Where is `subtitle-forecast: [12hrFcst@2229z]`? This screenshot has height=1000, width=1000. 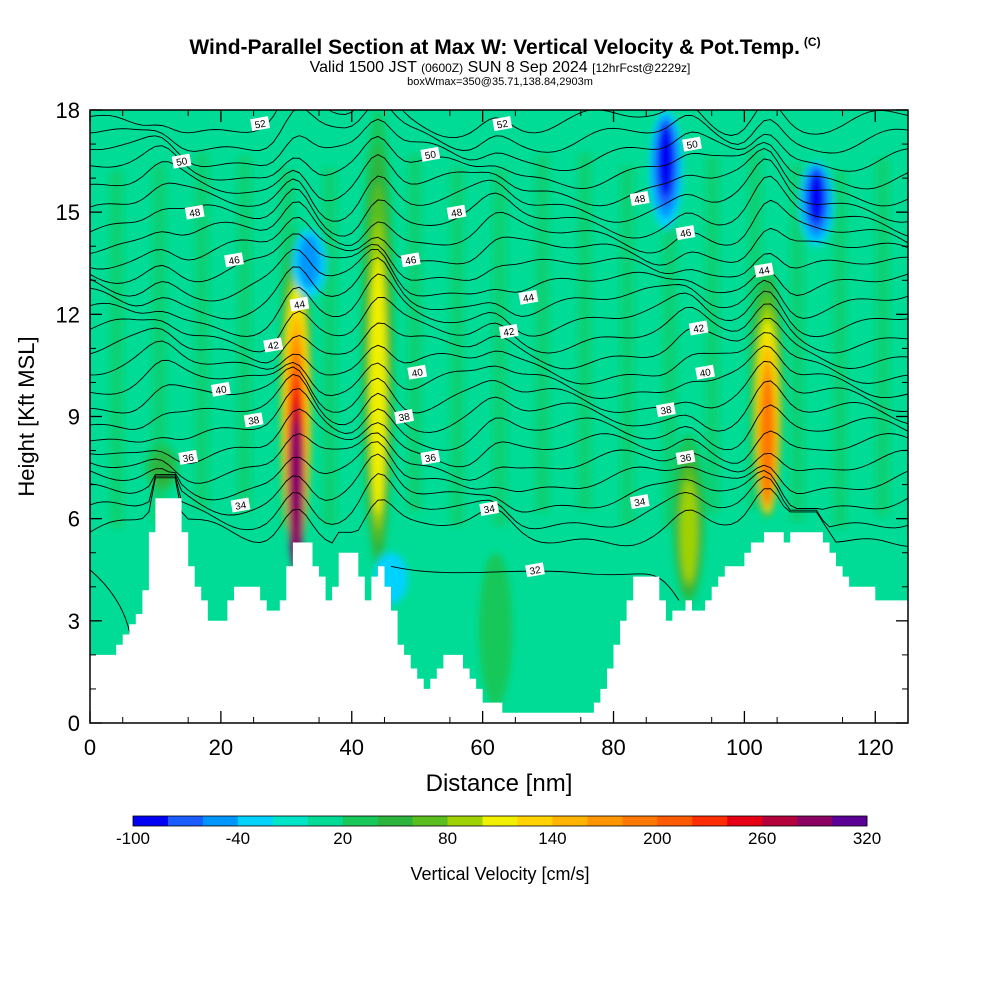 subtitle-forecast: [12hrFcst@2229z] is located at coordinates (641, 68).